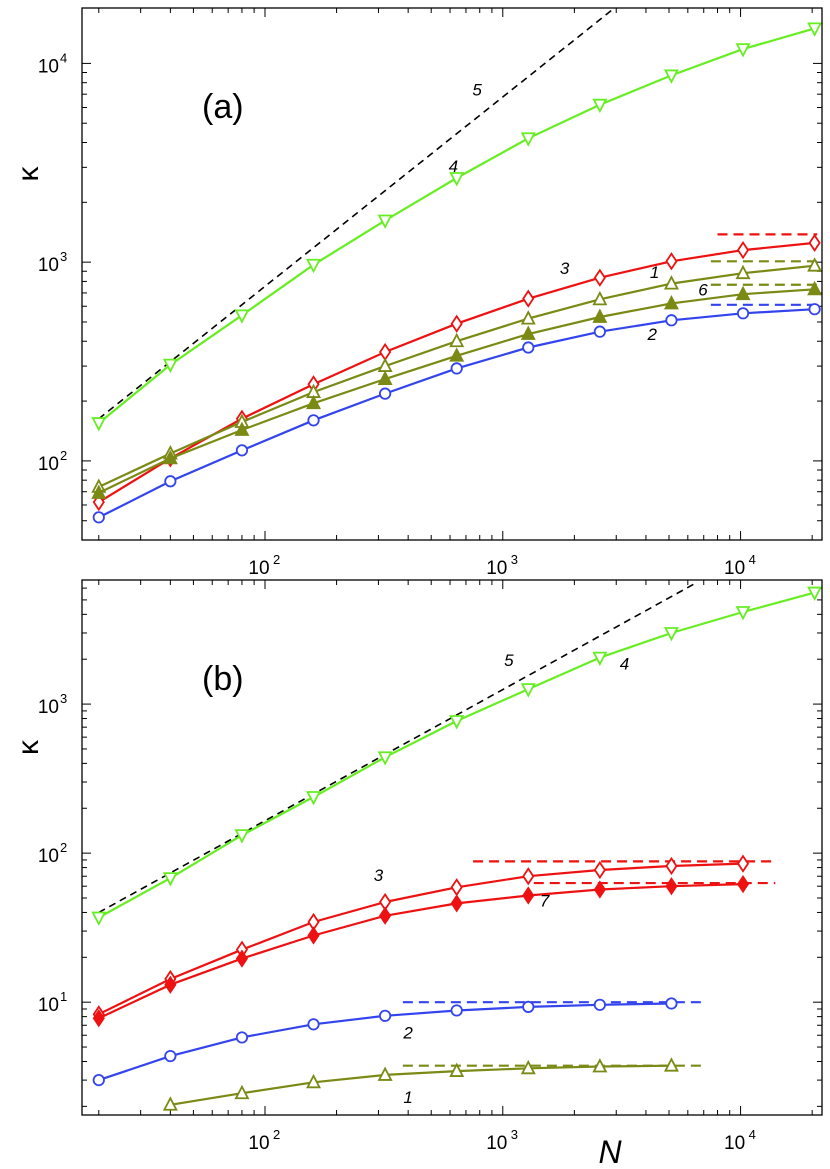  What do you see at coordinates (624, 664) in the screenshot?
I see `curve-label-4: 4` at bounding box center [624, 664].